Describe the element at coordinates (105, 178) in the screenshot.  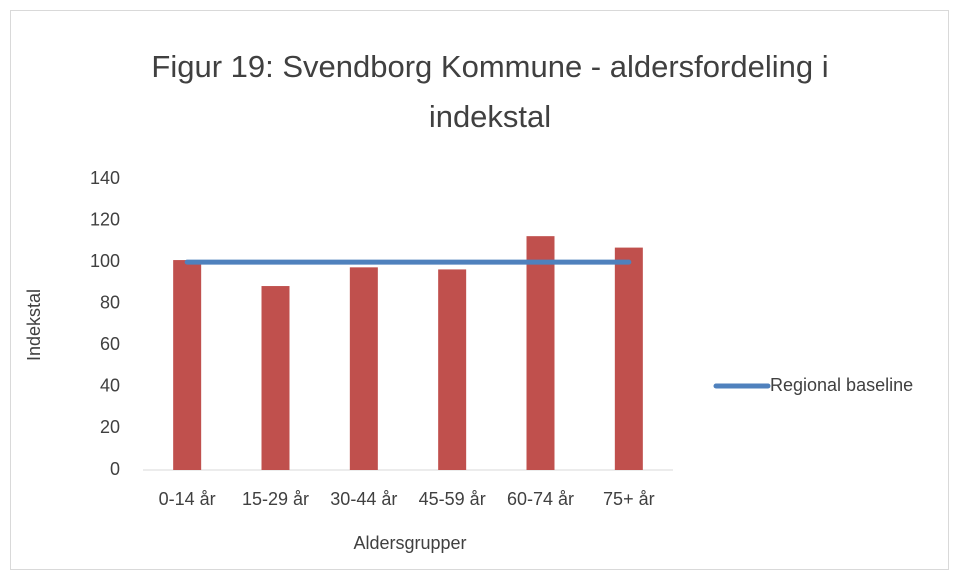
I see `y-tick-label: 140` at that location.